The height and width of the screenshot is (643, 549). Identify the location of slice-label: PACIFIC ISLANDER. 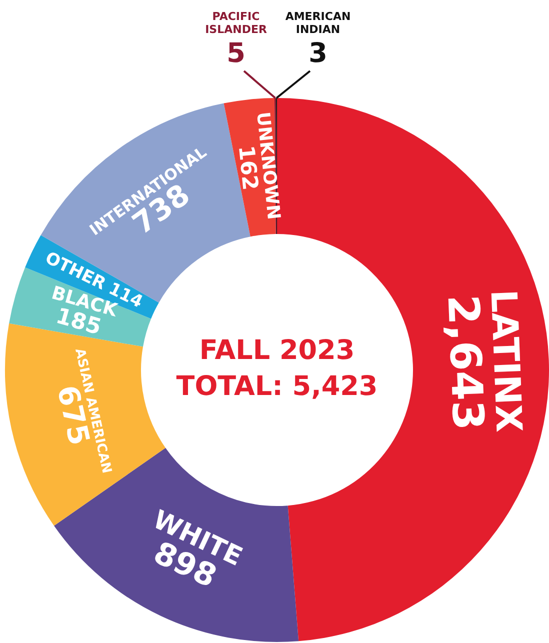
(236, 23).